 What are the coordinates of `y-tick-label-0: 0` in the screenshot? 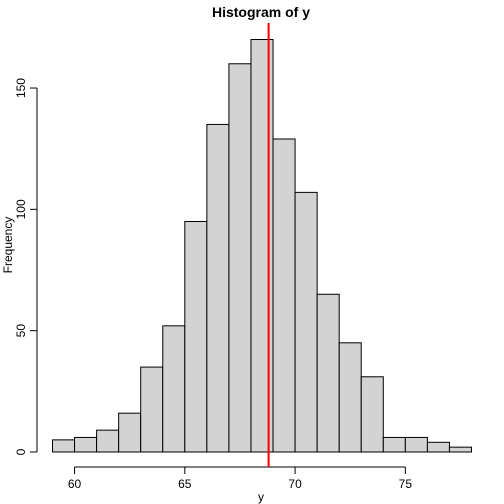 It's located at (21, 451).